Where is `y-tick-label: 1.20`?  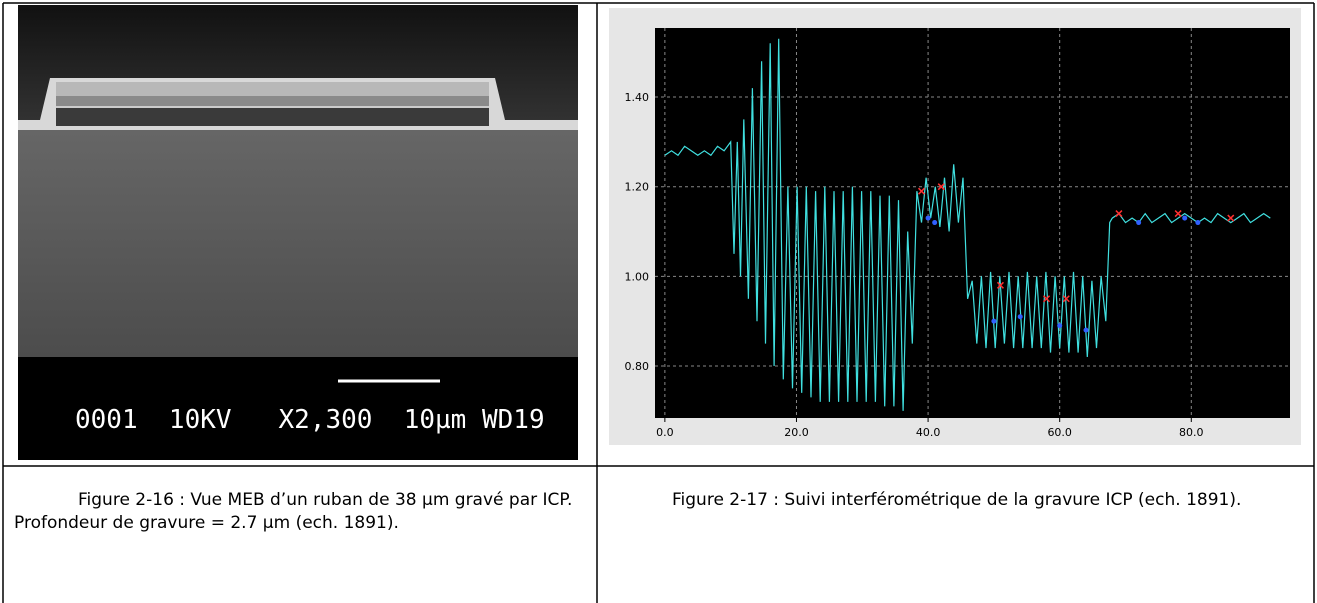 y-tick-label: 1.20 is located at coordinates (637, 187).